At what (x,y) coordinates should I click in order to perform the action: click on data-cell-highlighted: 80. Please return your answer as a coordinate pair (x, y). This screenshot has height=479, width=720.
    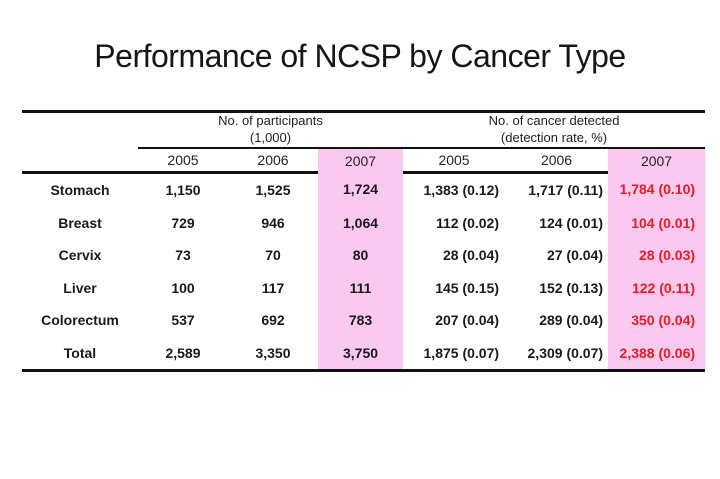
    Looking at the image, I should click on (361, 255).